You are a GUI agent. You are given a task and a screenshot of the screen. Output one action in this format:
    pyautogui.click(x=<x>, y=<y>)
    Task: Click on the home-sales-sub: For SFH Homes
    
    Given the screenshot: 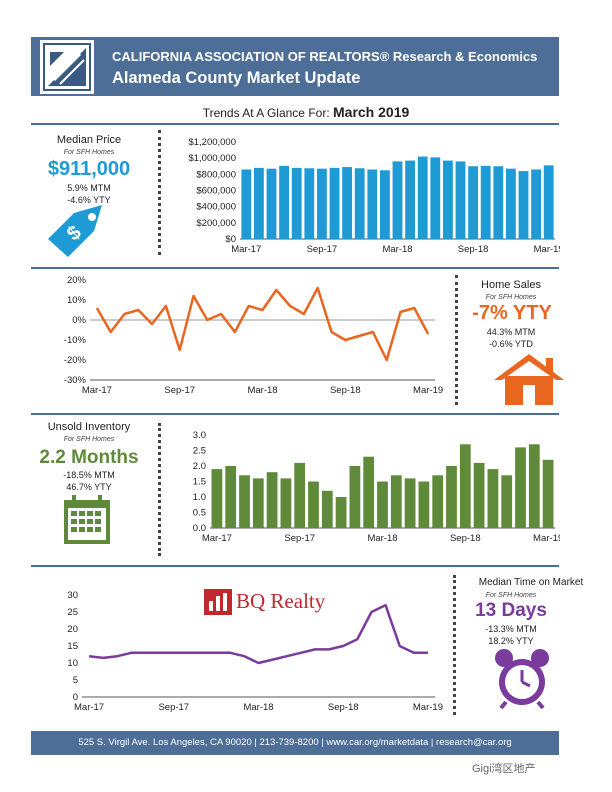 What is the action you would take?
    pyautogui.click(x=511, y=297)
    